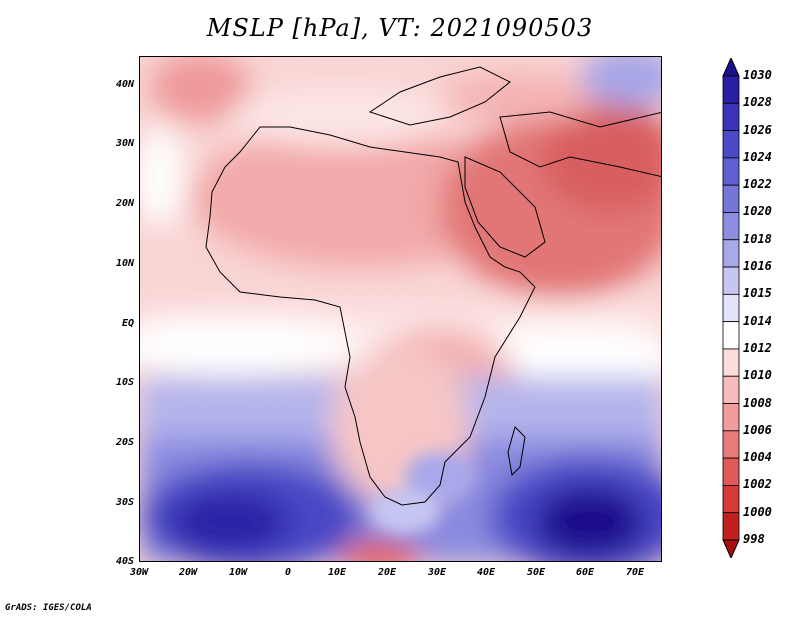 The image size is (800, 618). I want to click on lat-label: 30S, so click(124, 502).